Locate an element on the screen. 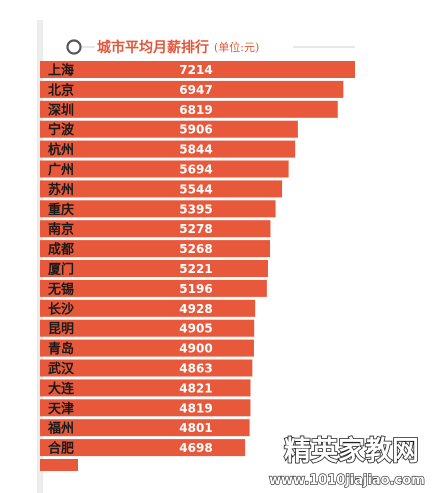 This screenshot has width=434, height=493. category-label: 苏州 is located at coordinates (61, 190).